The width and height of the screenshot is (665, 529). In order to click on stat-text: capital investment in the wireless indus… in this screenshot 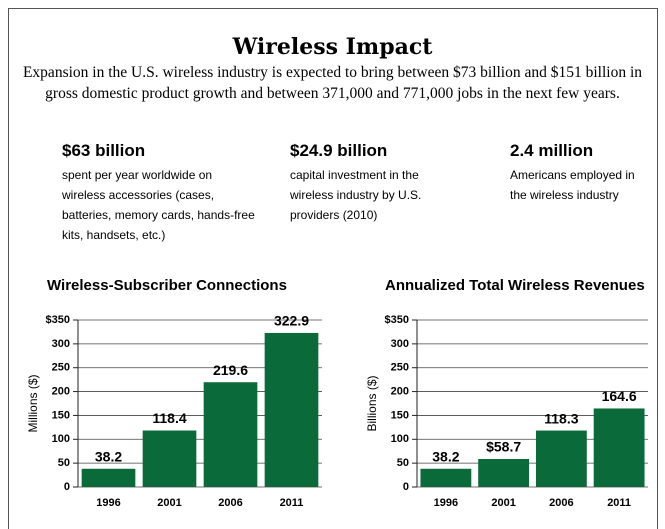, I will do `click(356, 195)`.